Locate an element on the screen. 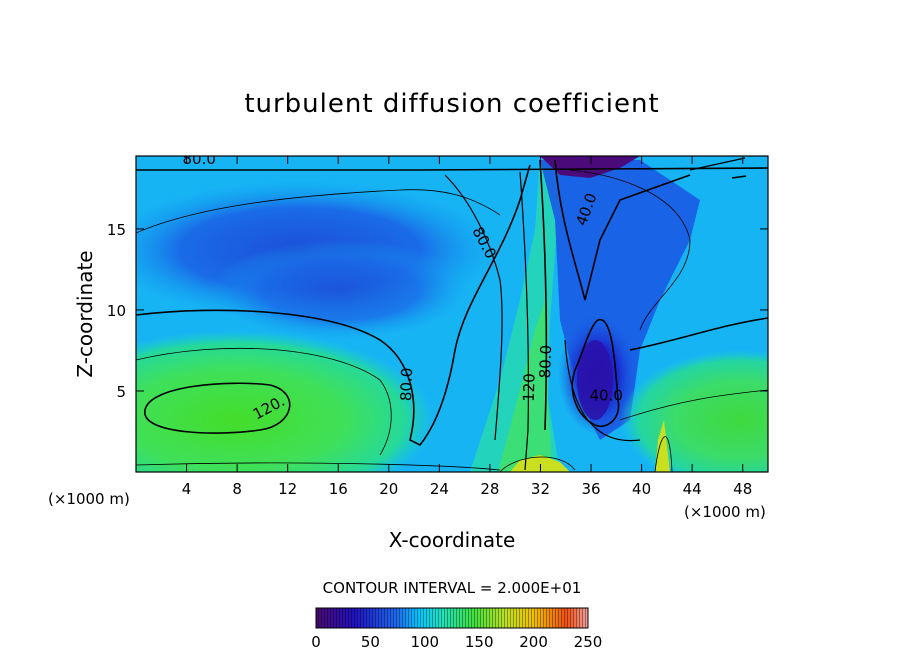 The width and height of the screenshot is (904, 654). contour-label: 40.0 is located at coordinates (606, 396).